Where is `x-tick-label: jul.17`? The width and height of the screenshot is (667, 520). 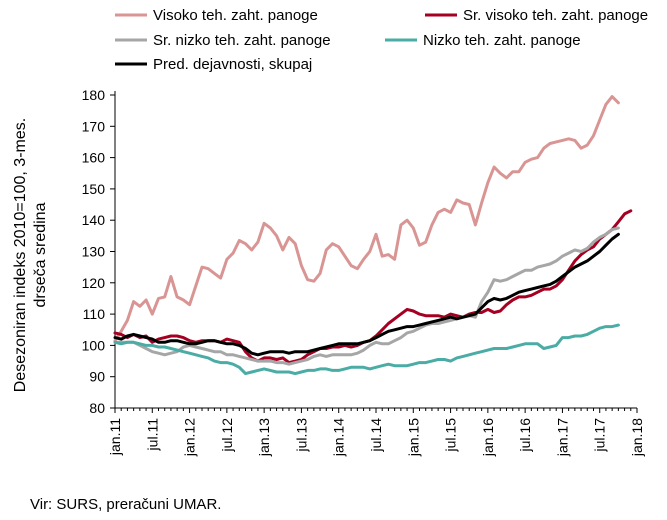
x-tick-label: jul.17 is located at coordinates (600, 435).